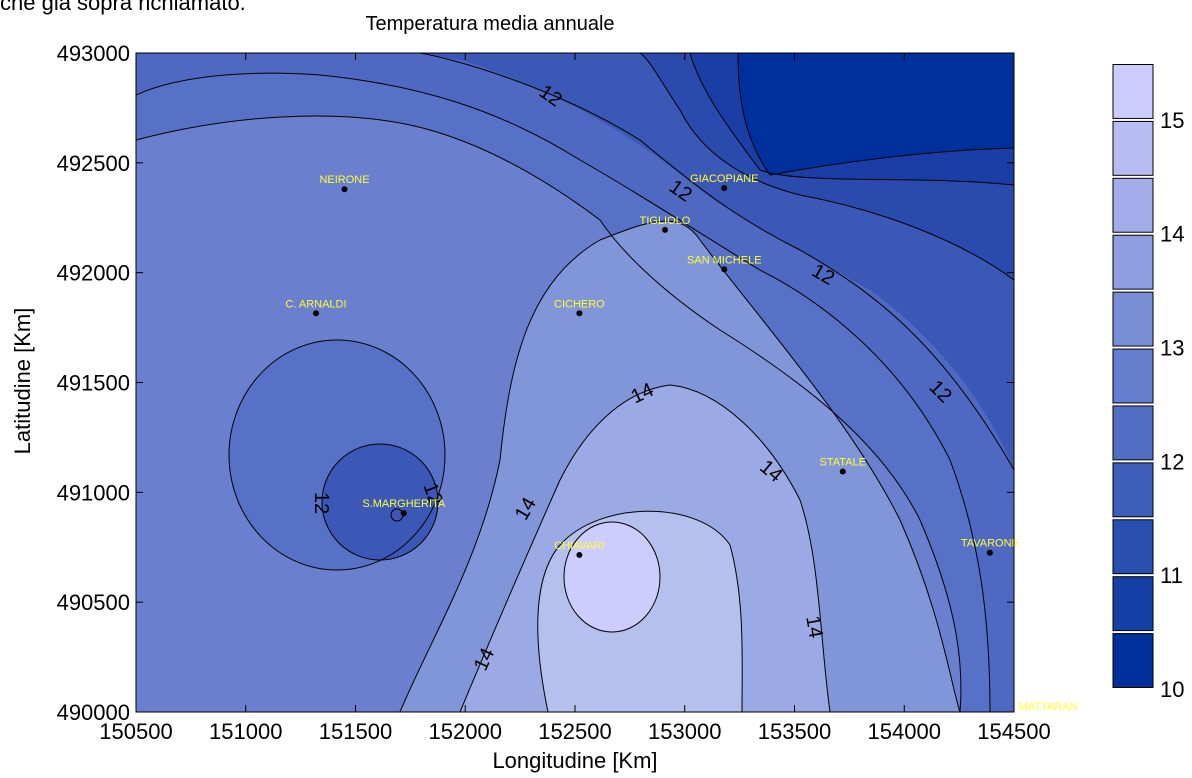  I want to click on y-tick-label: 491500, so click(93, 383).